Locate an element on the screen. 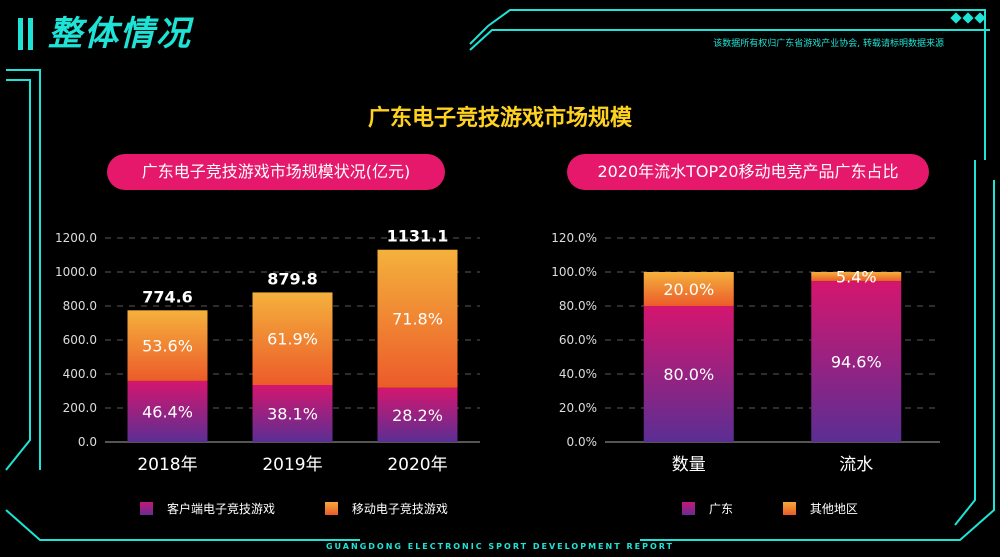 This screenshot has width=1000, height=557. data-label: 28.2% is located at coordinates (417, 415).